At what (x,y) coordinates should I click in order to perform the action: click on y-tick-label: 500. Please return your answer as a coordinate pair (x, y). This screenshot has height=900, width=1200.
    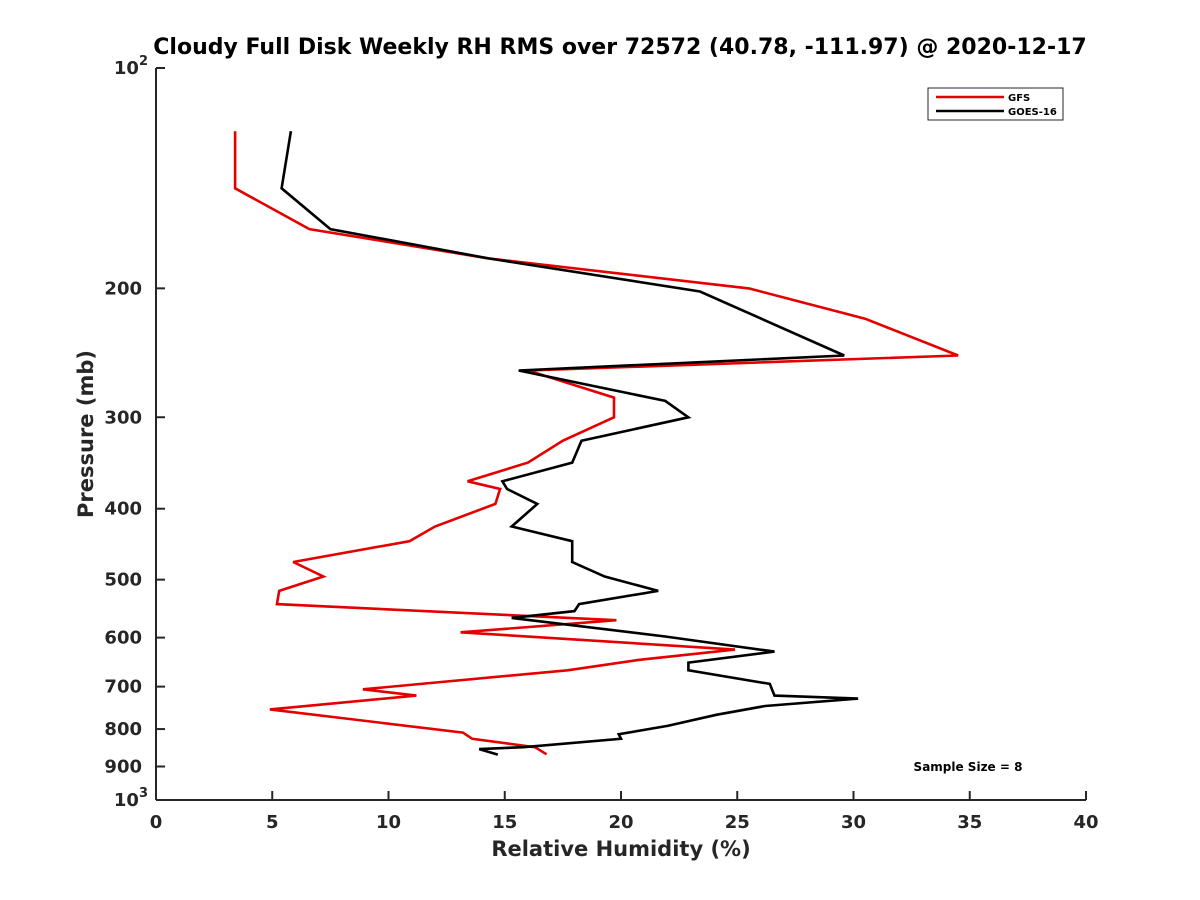
    Looking at the image, I should click on (123, 580).